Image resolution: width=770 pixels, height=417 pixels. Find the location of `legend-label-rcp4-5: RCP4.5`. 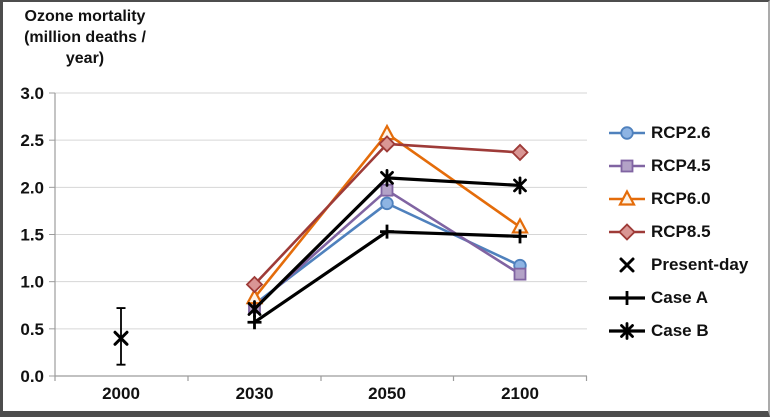

legend-label-rcp4-5: RCP4.5 is located at coordinates (681, 165).